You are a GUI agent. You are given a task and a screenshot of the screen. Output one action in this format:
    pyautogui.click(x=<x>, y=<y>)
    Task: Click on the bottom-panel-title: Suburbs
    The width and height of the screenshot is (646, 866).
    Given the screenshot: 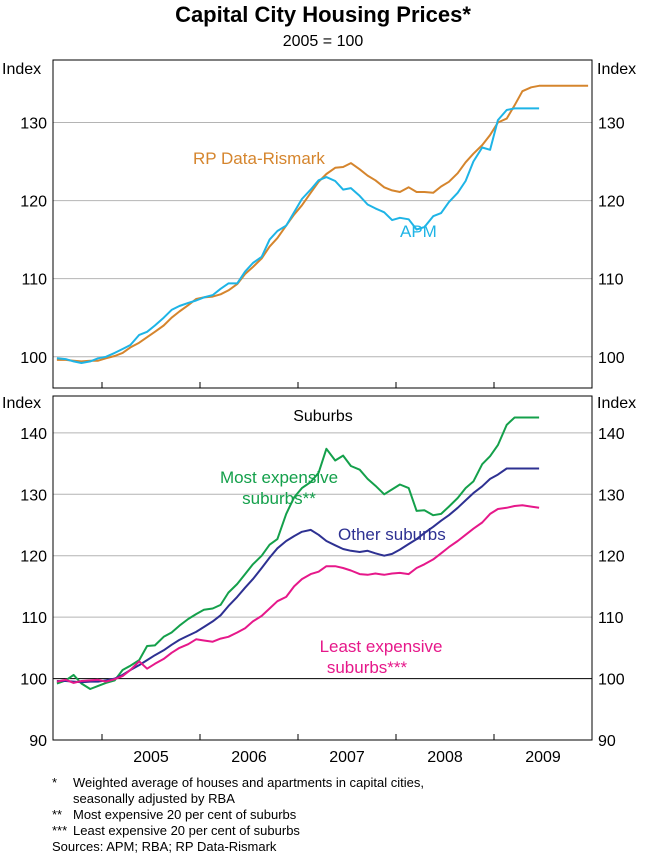 What is the action you would take?
    pyautogui.click(x=323, y=416)
    